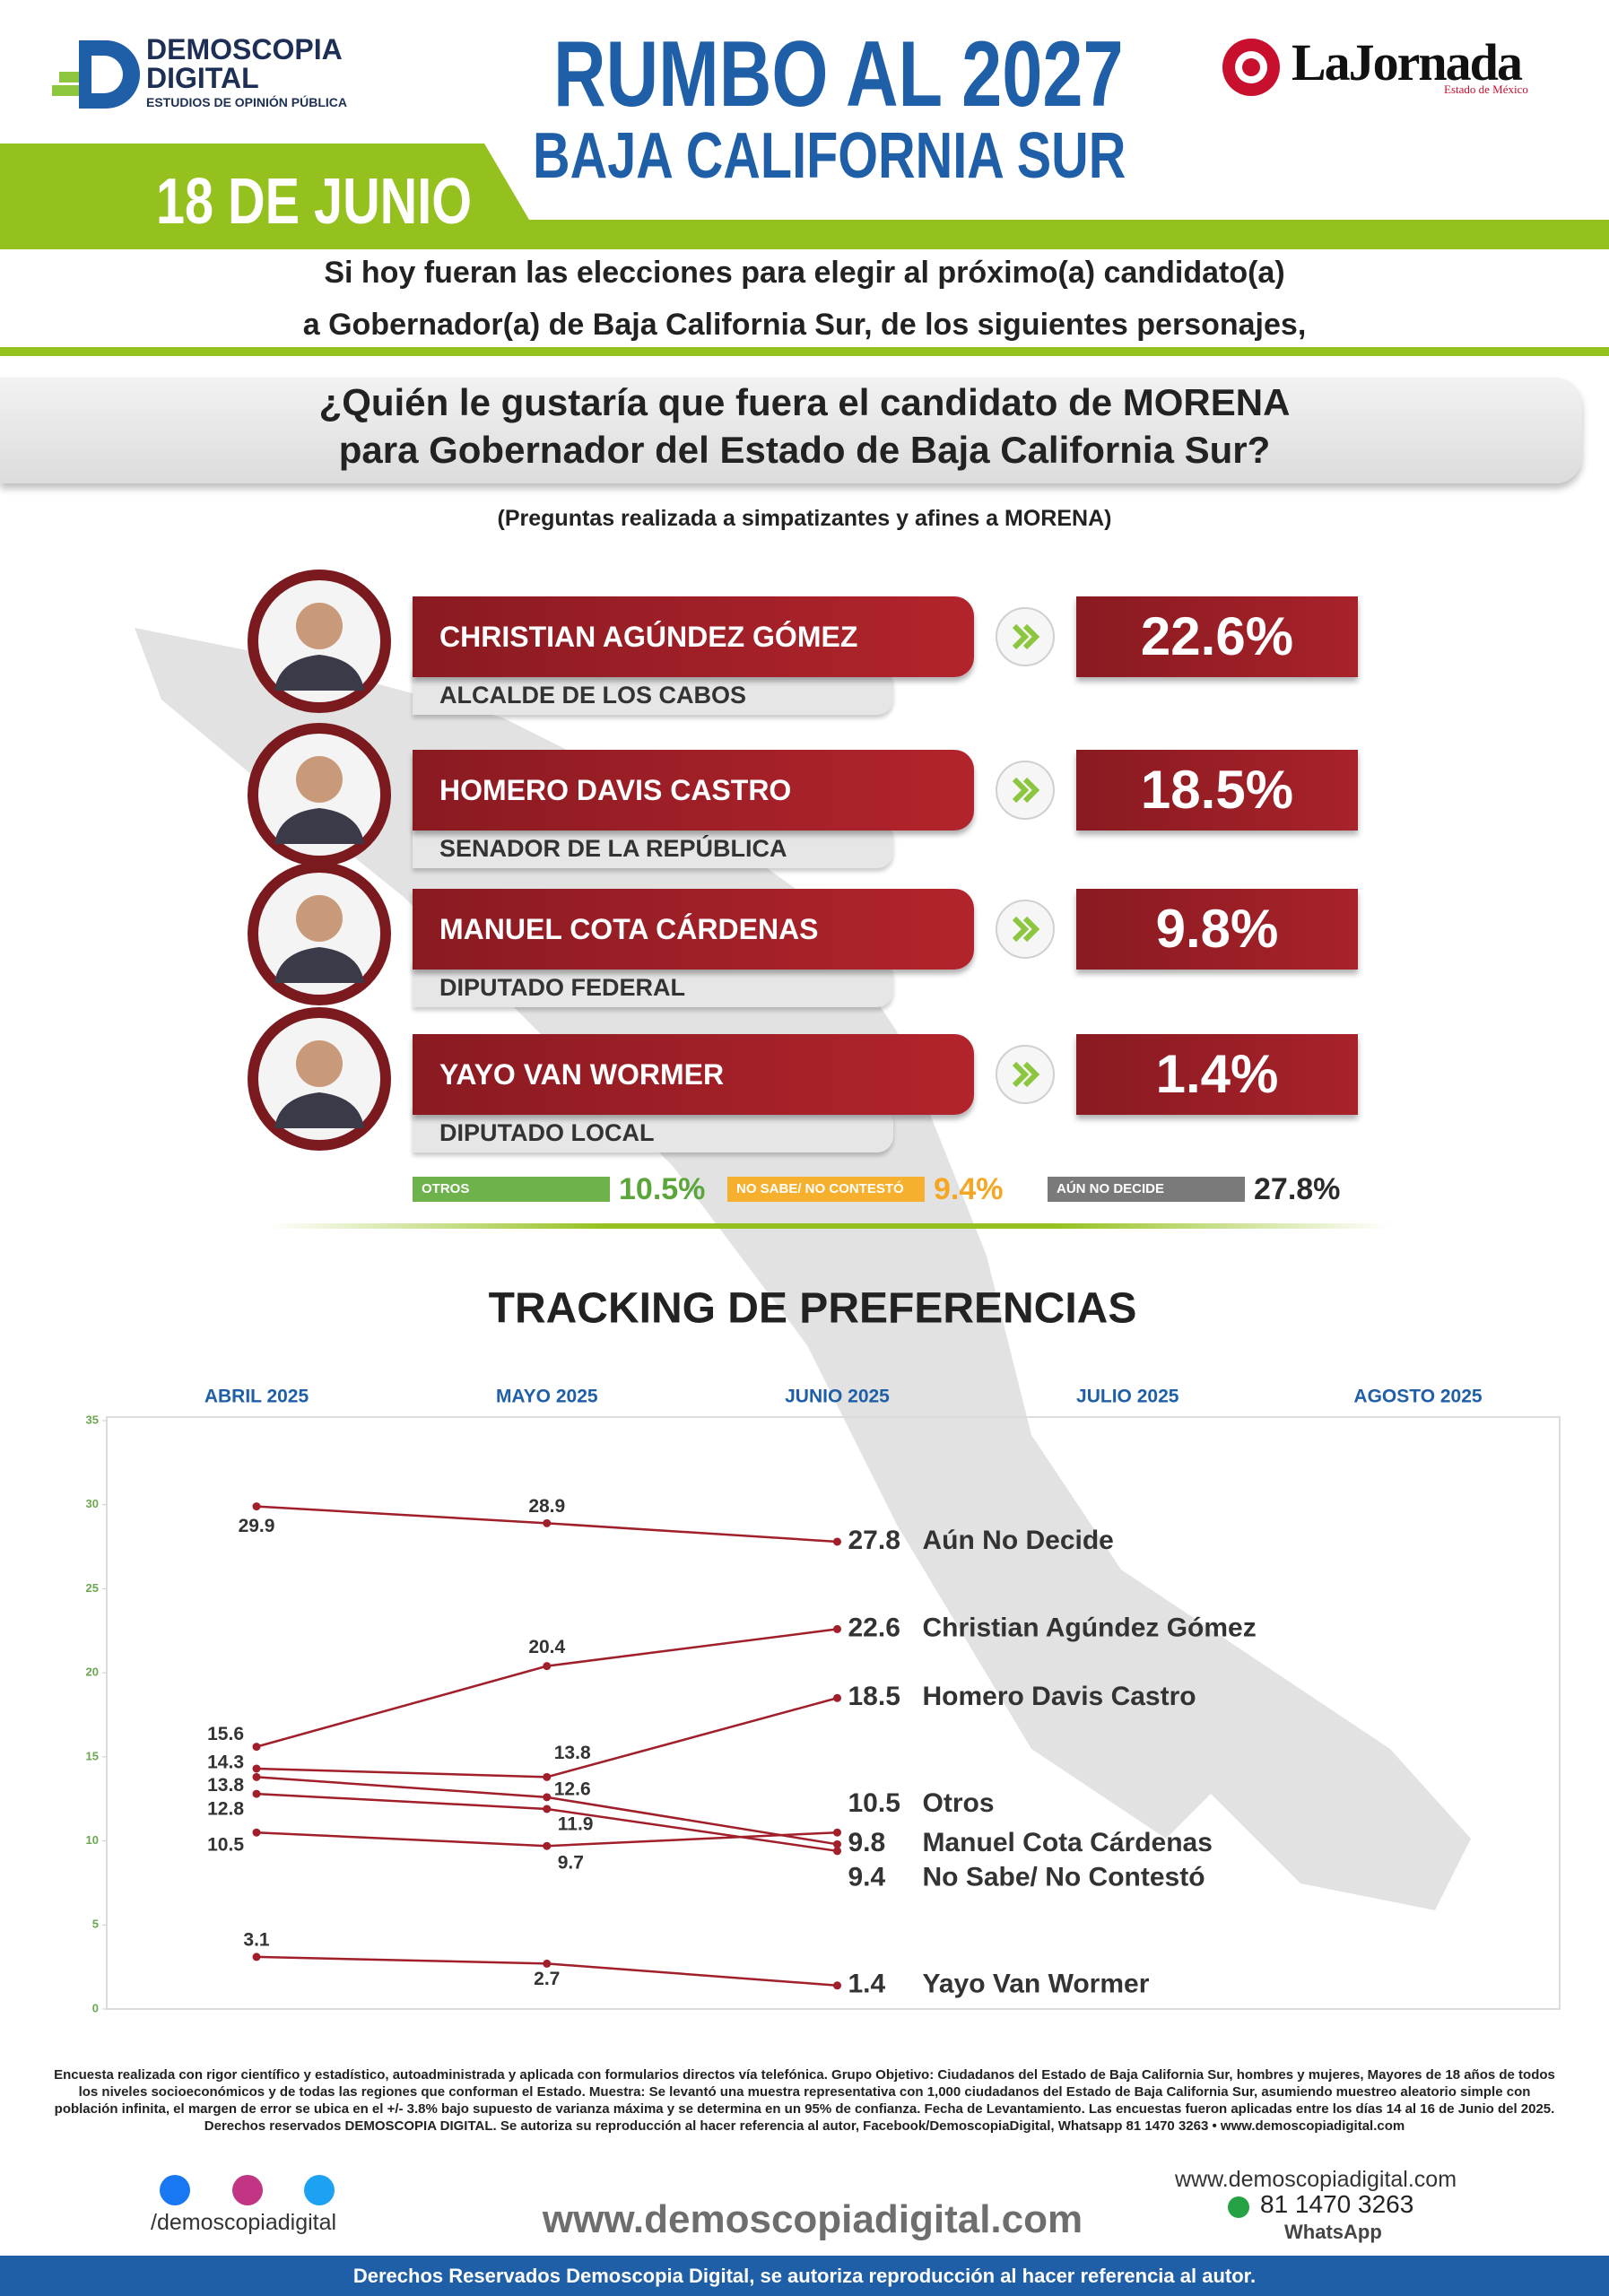 Image resolution: width=1609 pixels, height=2296 pixels. I want to click on others-share: 27.8%, so click(1297, 1189).